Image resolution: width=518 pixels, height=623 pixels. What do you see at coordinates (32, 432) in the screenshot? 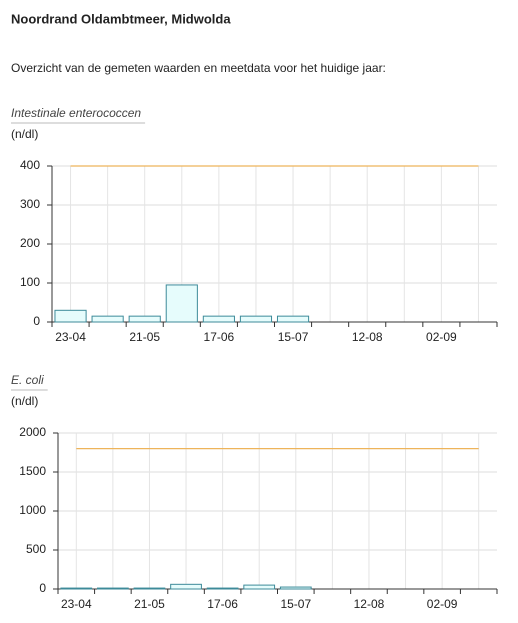
I see `y-tick-label: 2000` at bounding box center [32, 432].